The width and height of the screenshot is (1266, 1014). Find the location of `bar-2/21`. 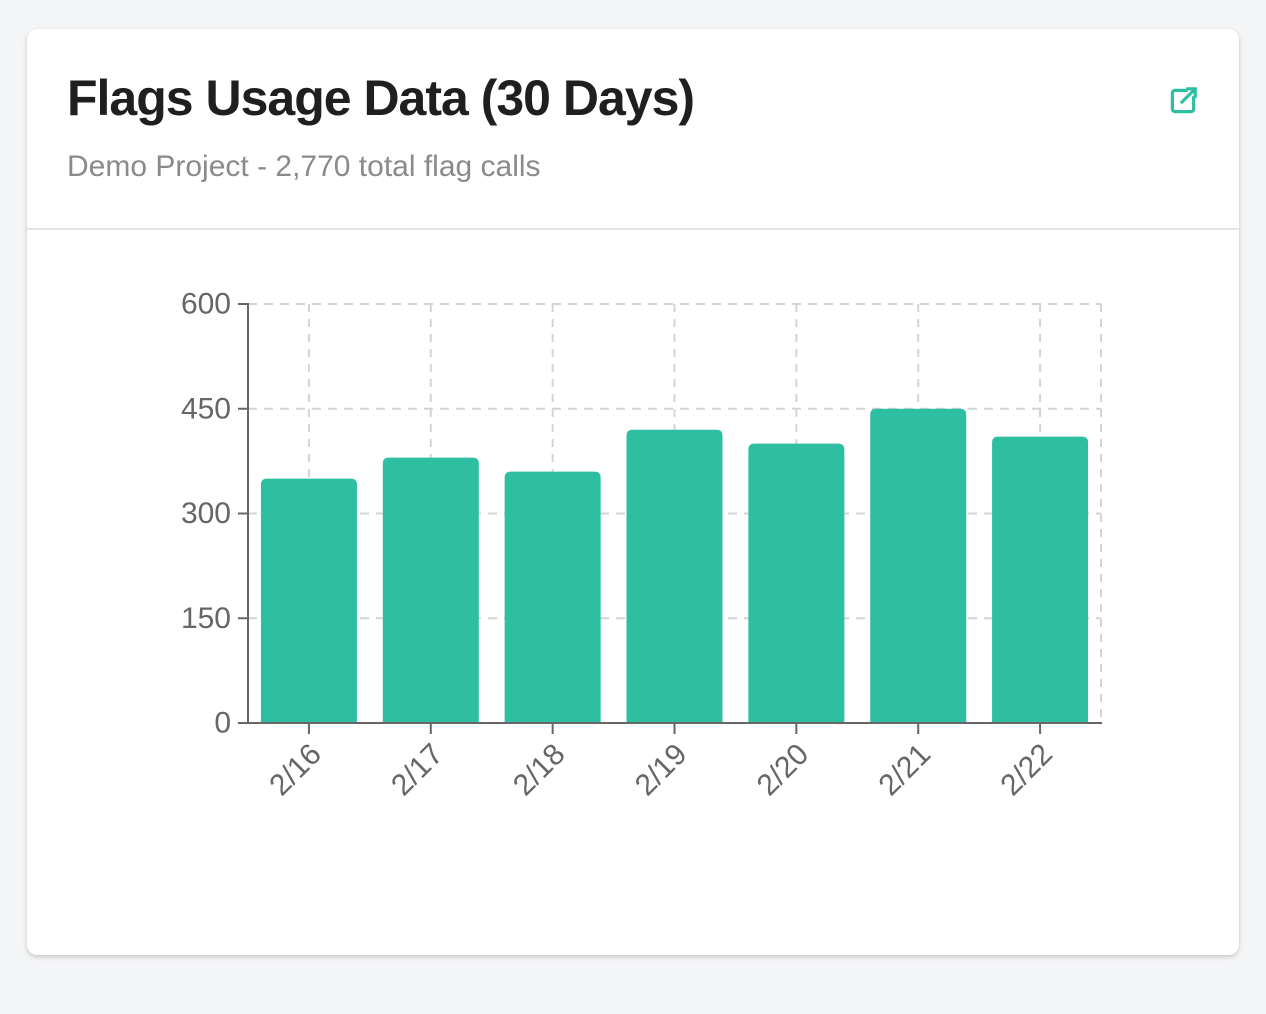

bar-2/21 is located at coordinates (918, 565).